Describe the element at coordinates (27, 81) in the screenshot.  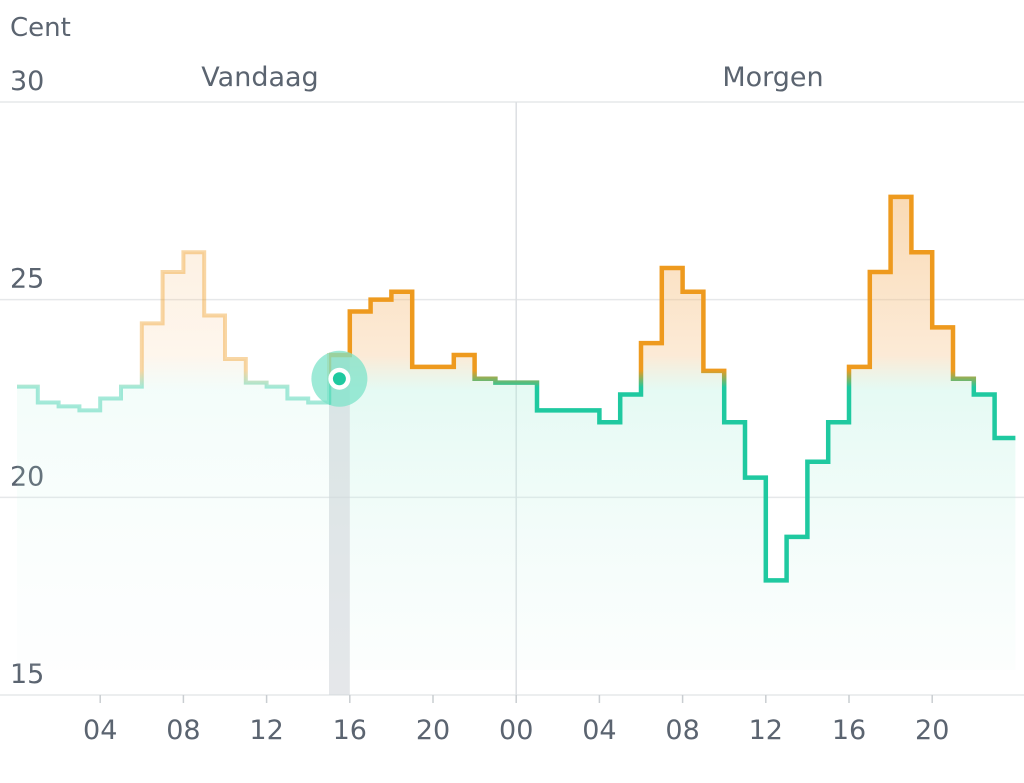
I see `y-tick-label: 30` at that location.